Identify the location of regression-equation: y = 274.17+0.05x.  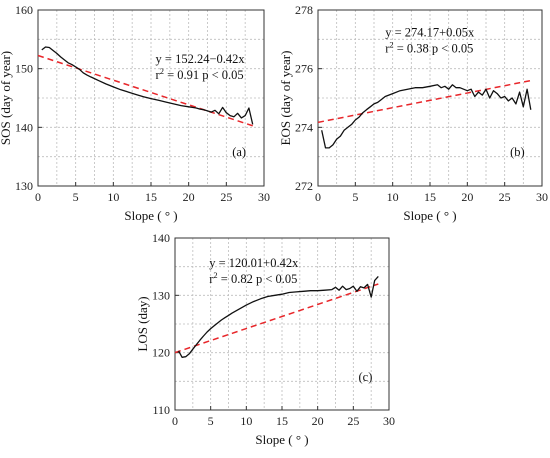
(430, 32).